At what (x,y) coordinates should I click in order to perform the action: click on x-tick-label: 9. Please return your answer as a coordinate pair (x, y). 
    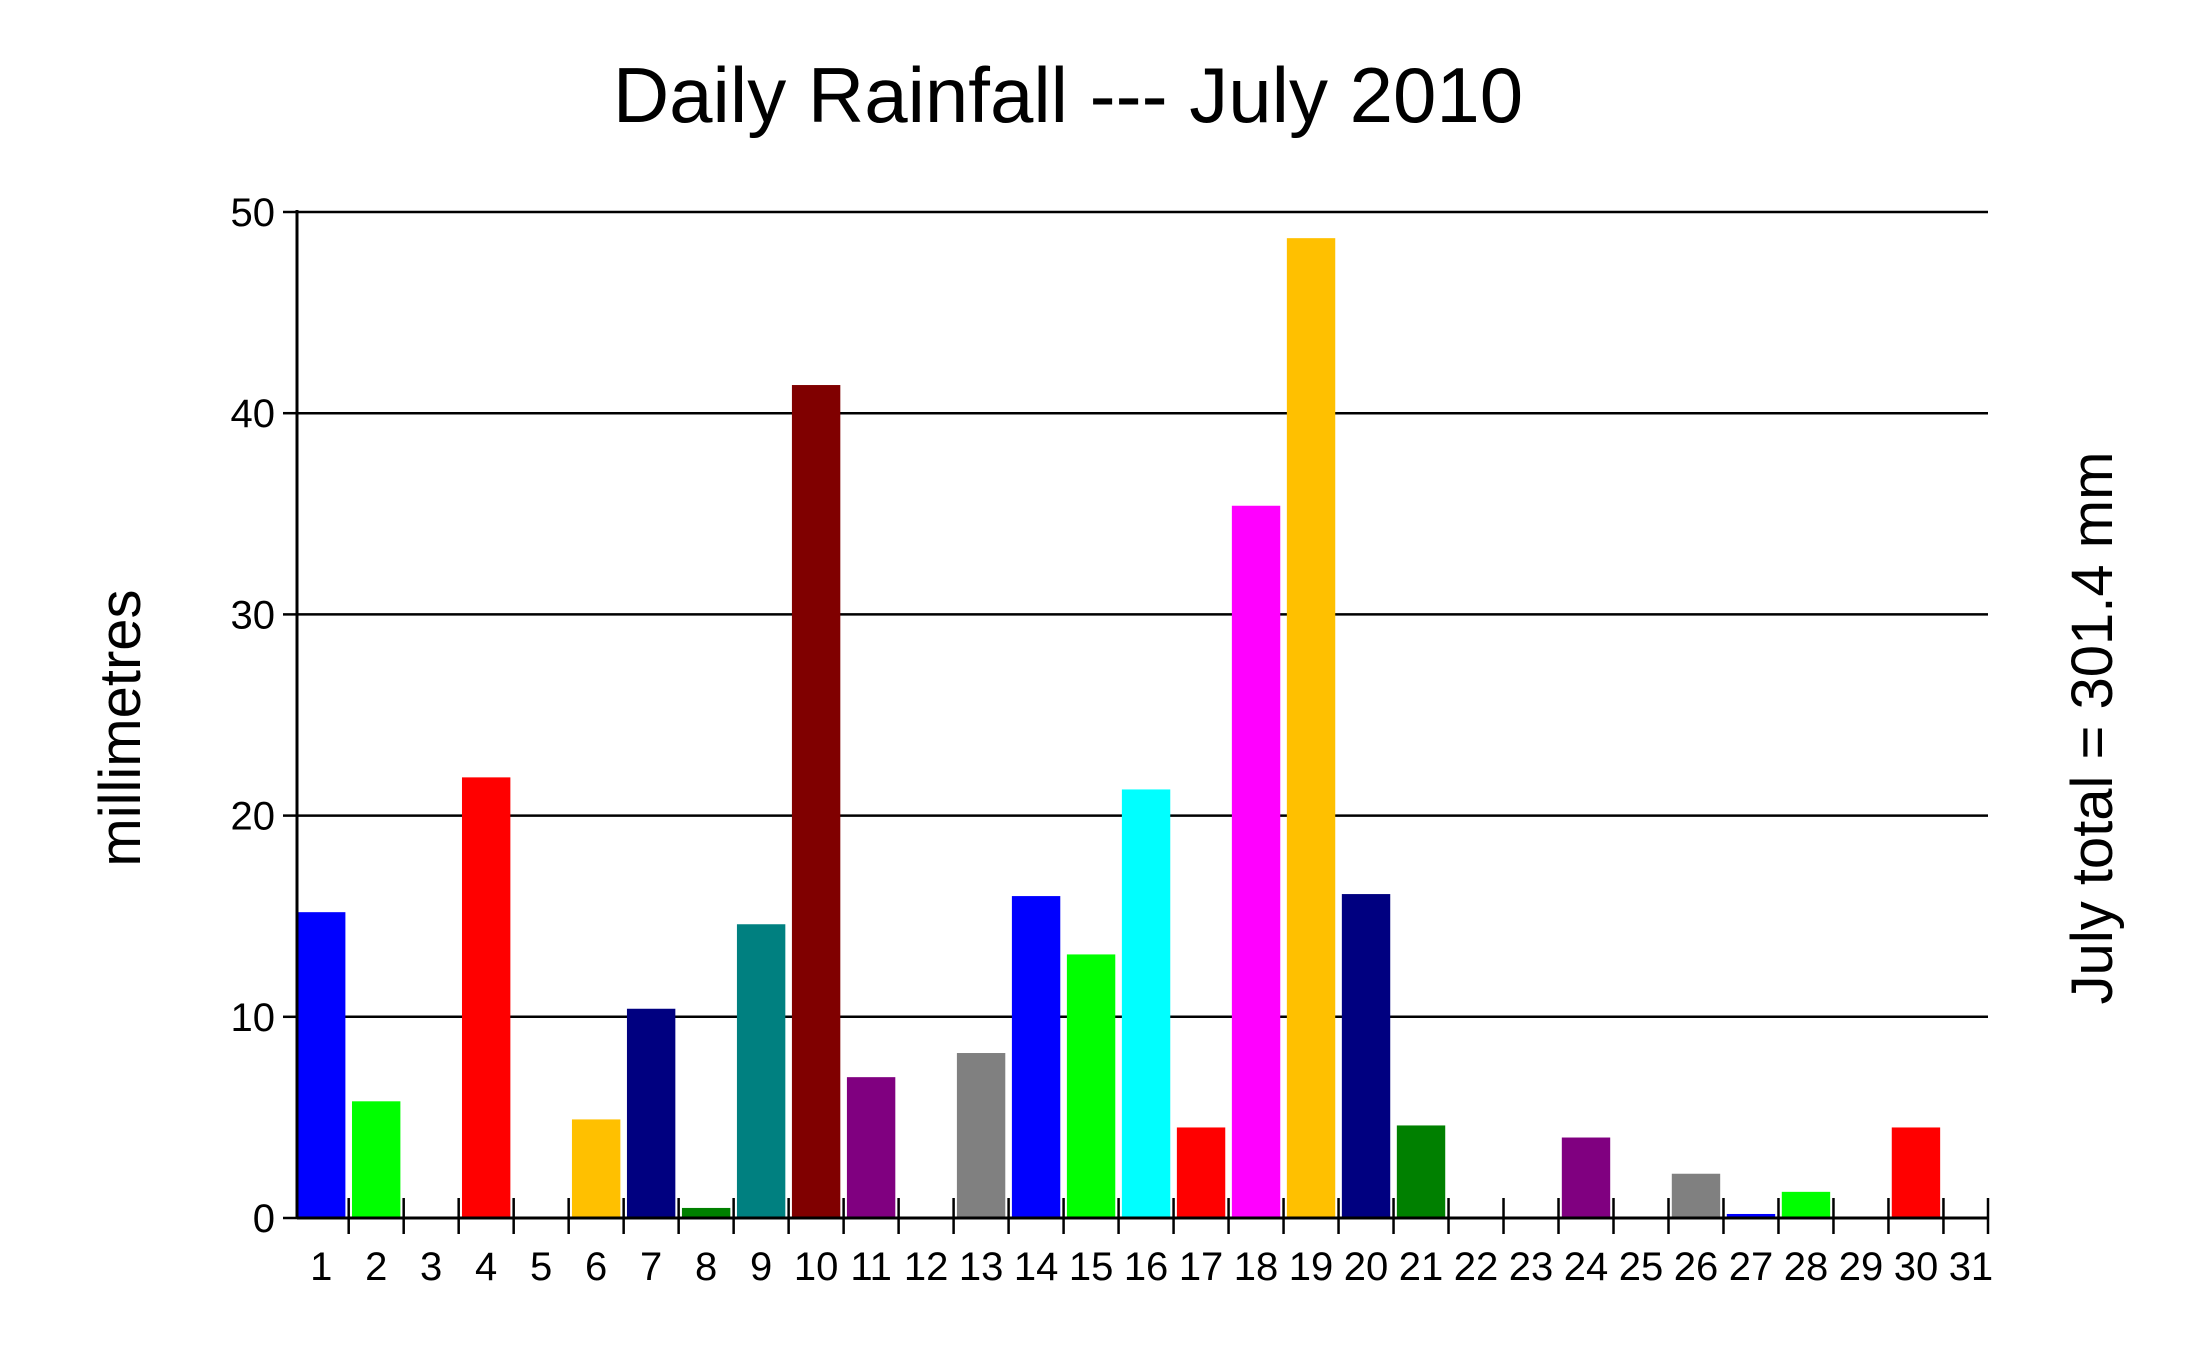
    Looking at the image, I should click on (761, 1267).